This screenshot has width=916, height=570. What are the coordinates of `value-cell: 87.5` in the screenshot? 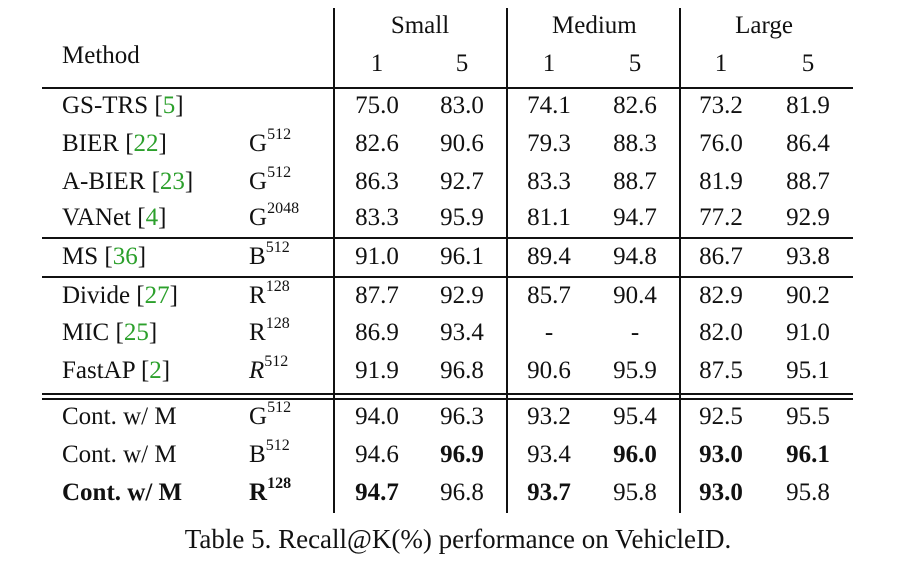 It's located at (721, 370).